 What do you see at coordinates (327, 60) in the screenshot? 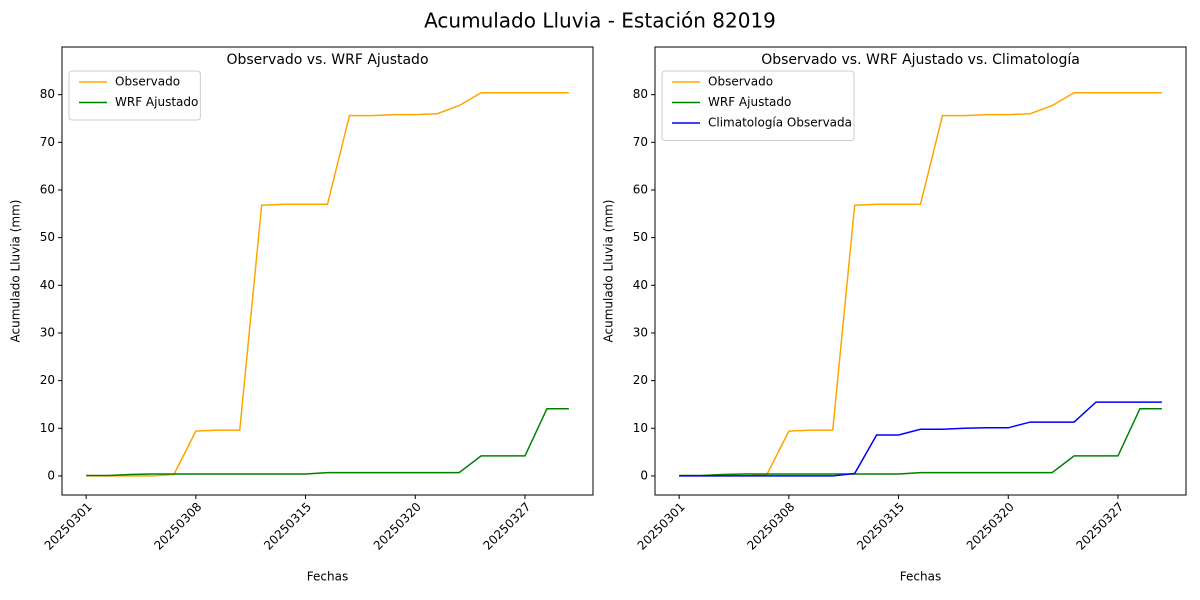
I see `subplot-title: Observado vs. WRF Ajustado` at bounding box center [327, 60].